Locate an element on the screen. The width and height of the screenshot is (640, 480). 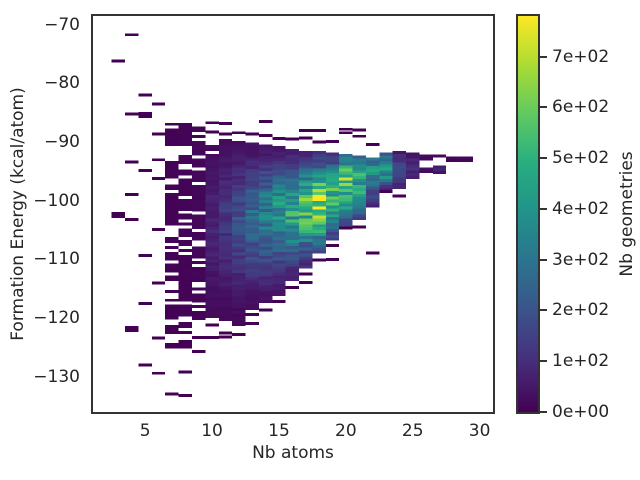
x-tick-label: 15 is located at coordinates (279, 431).